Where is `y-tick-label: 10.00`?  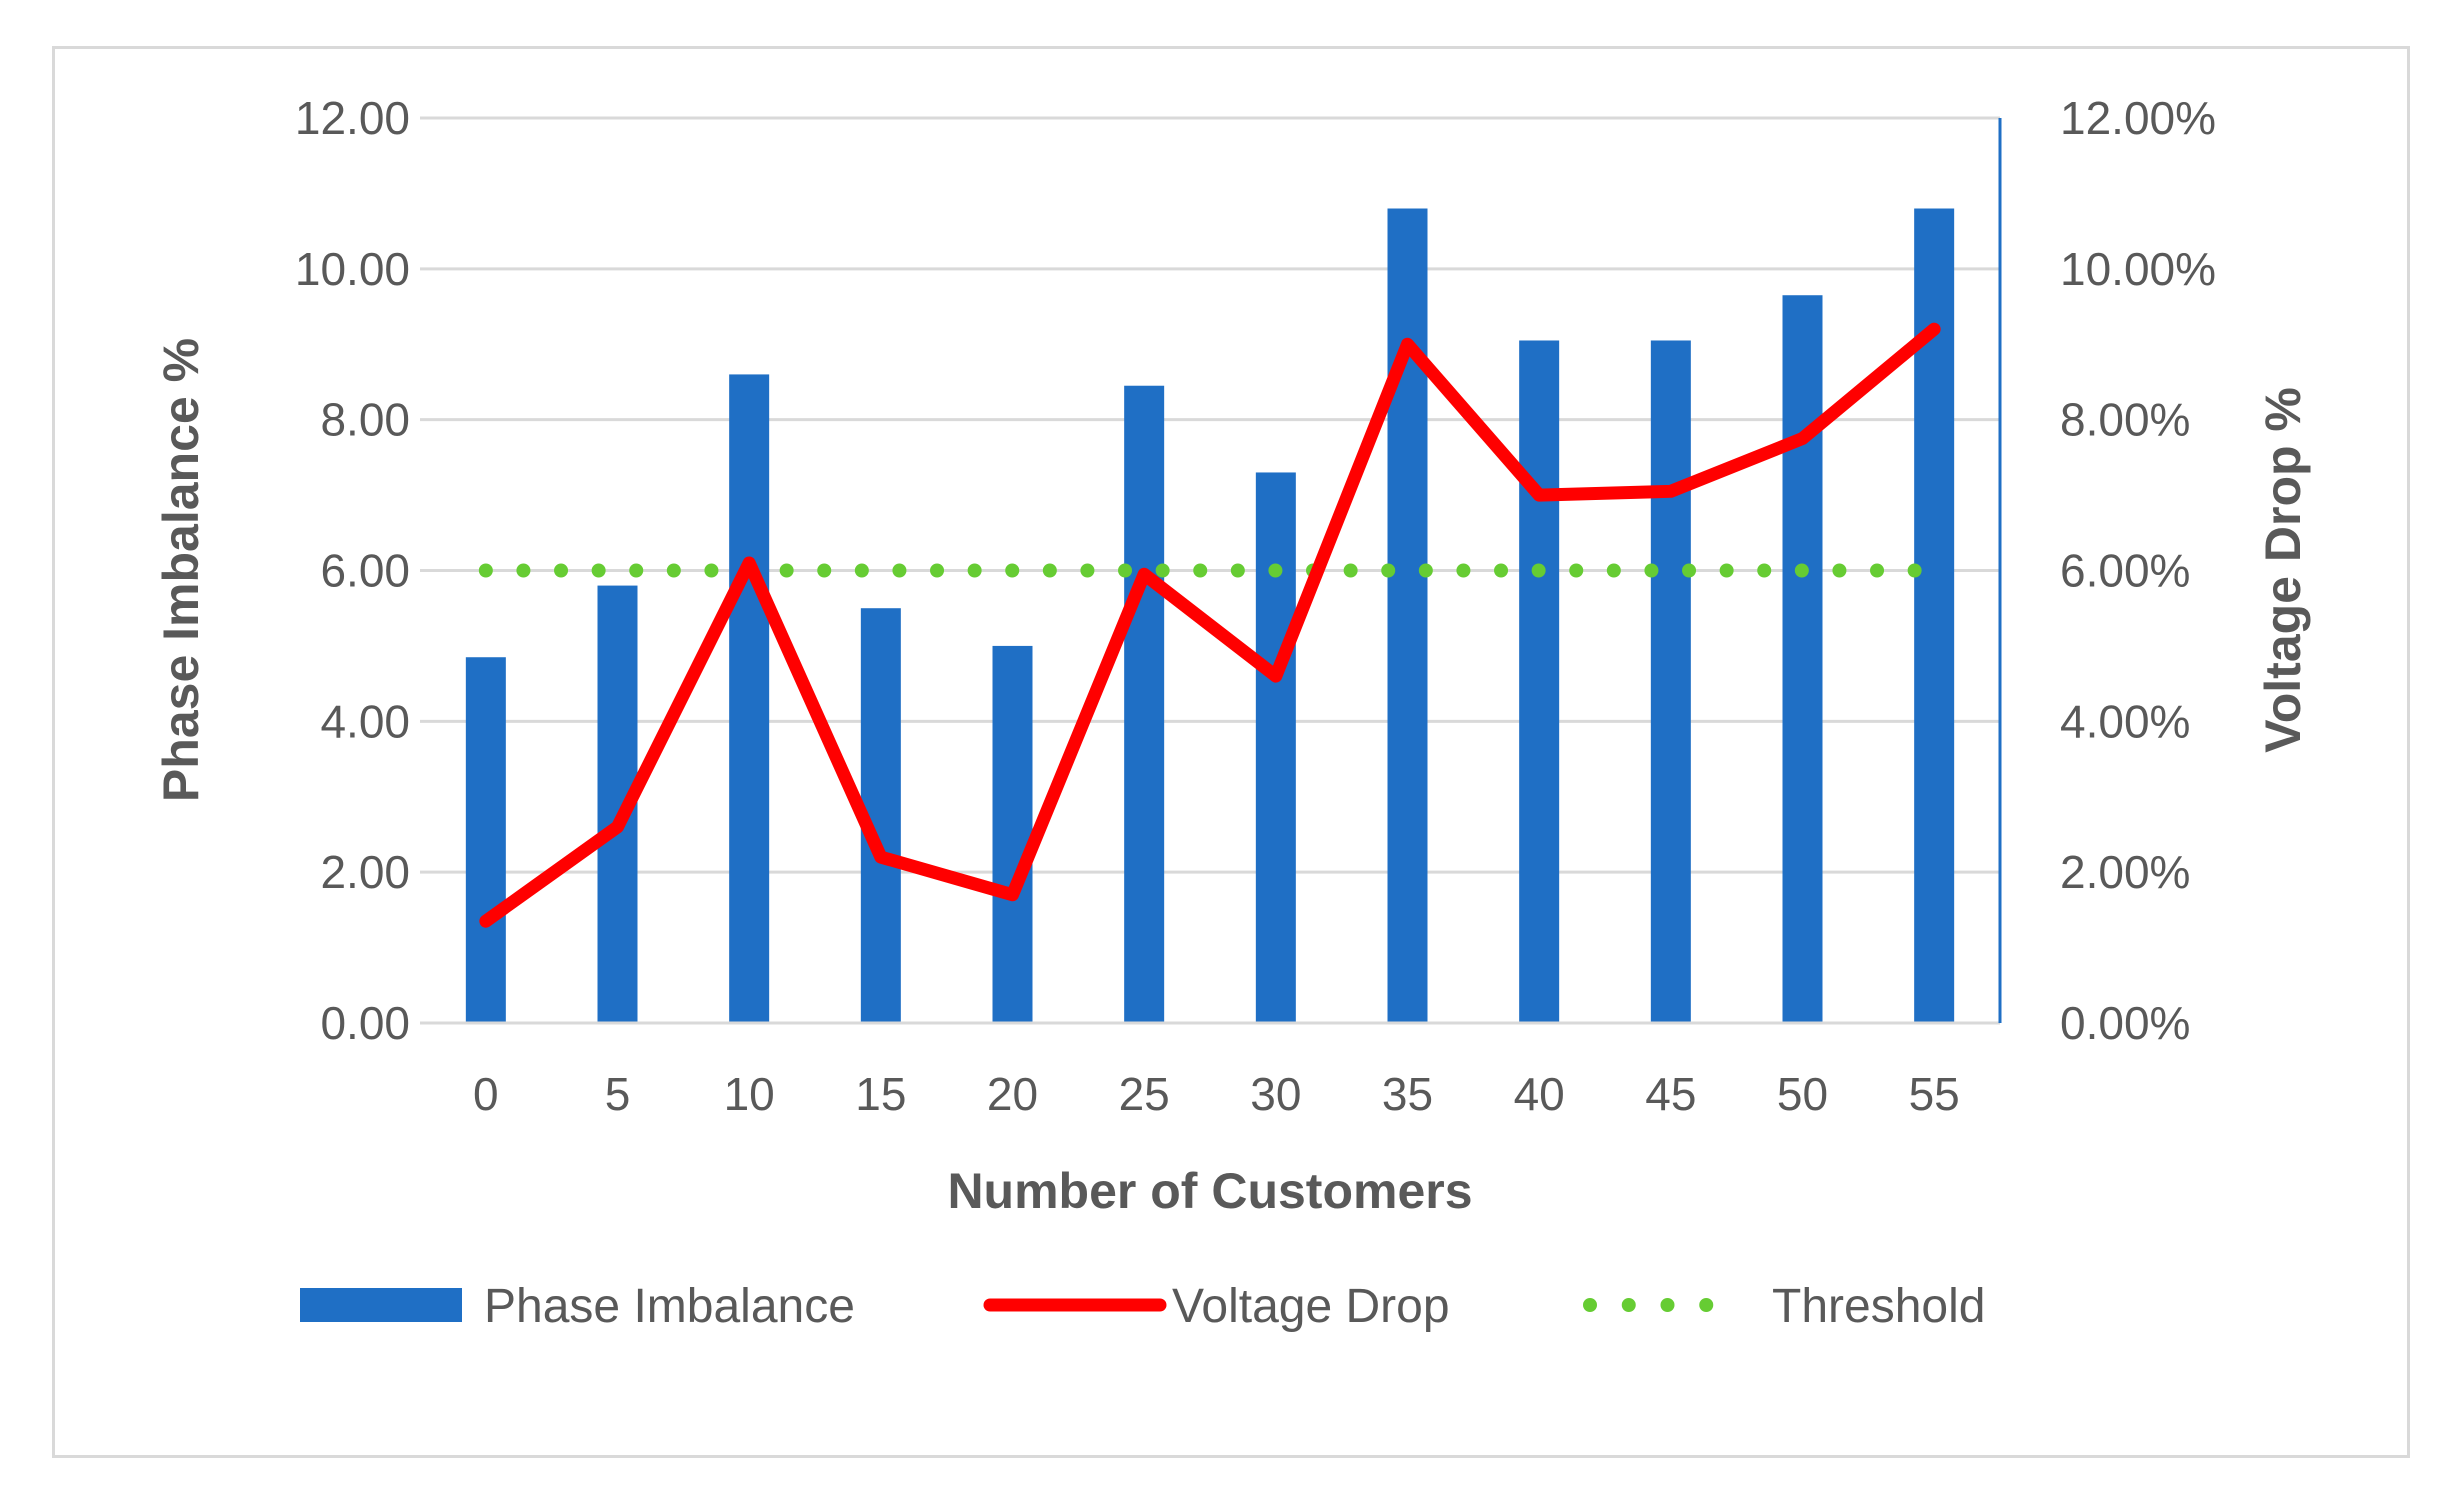
y-tick-label: 10.00 is located at coordinates (352, 269).